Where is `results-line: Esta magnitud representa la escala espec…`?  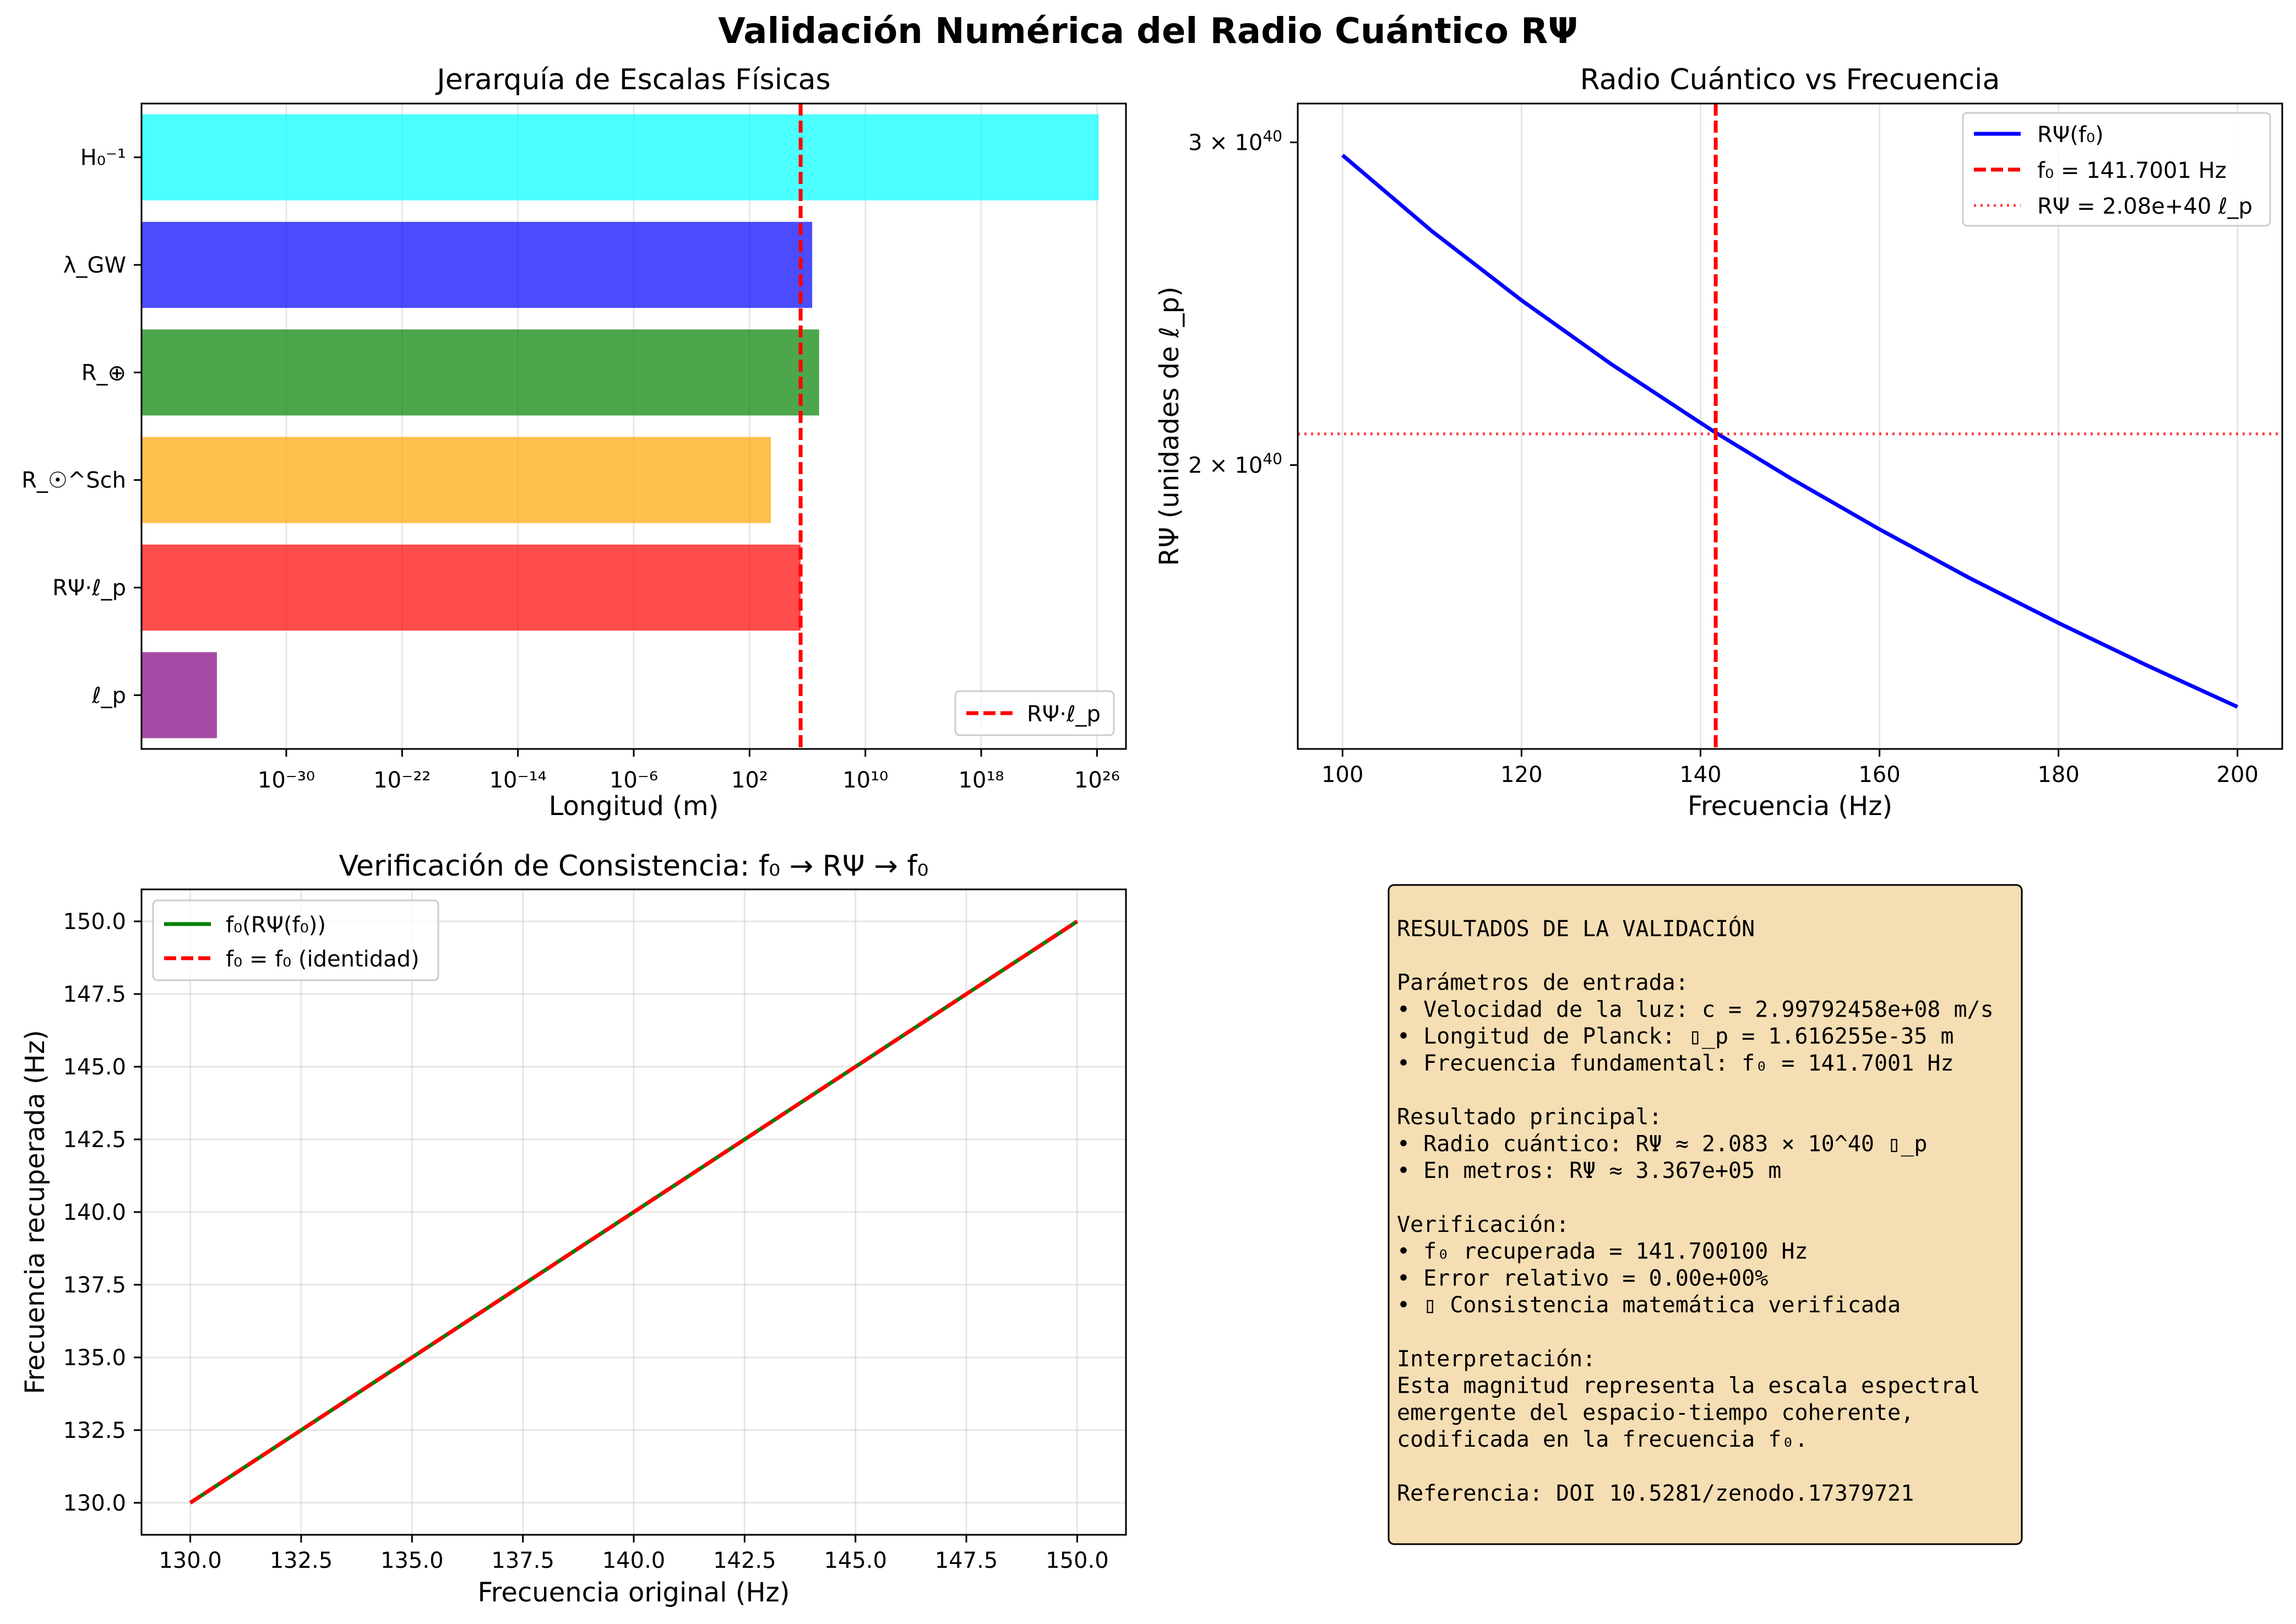 results-line: Esta magnitud representa la escala espec… is located at coordinates (1689, 1386).